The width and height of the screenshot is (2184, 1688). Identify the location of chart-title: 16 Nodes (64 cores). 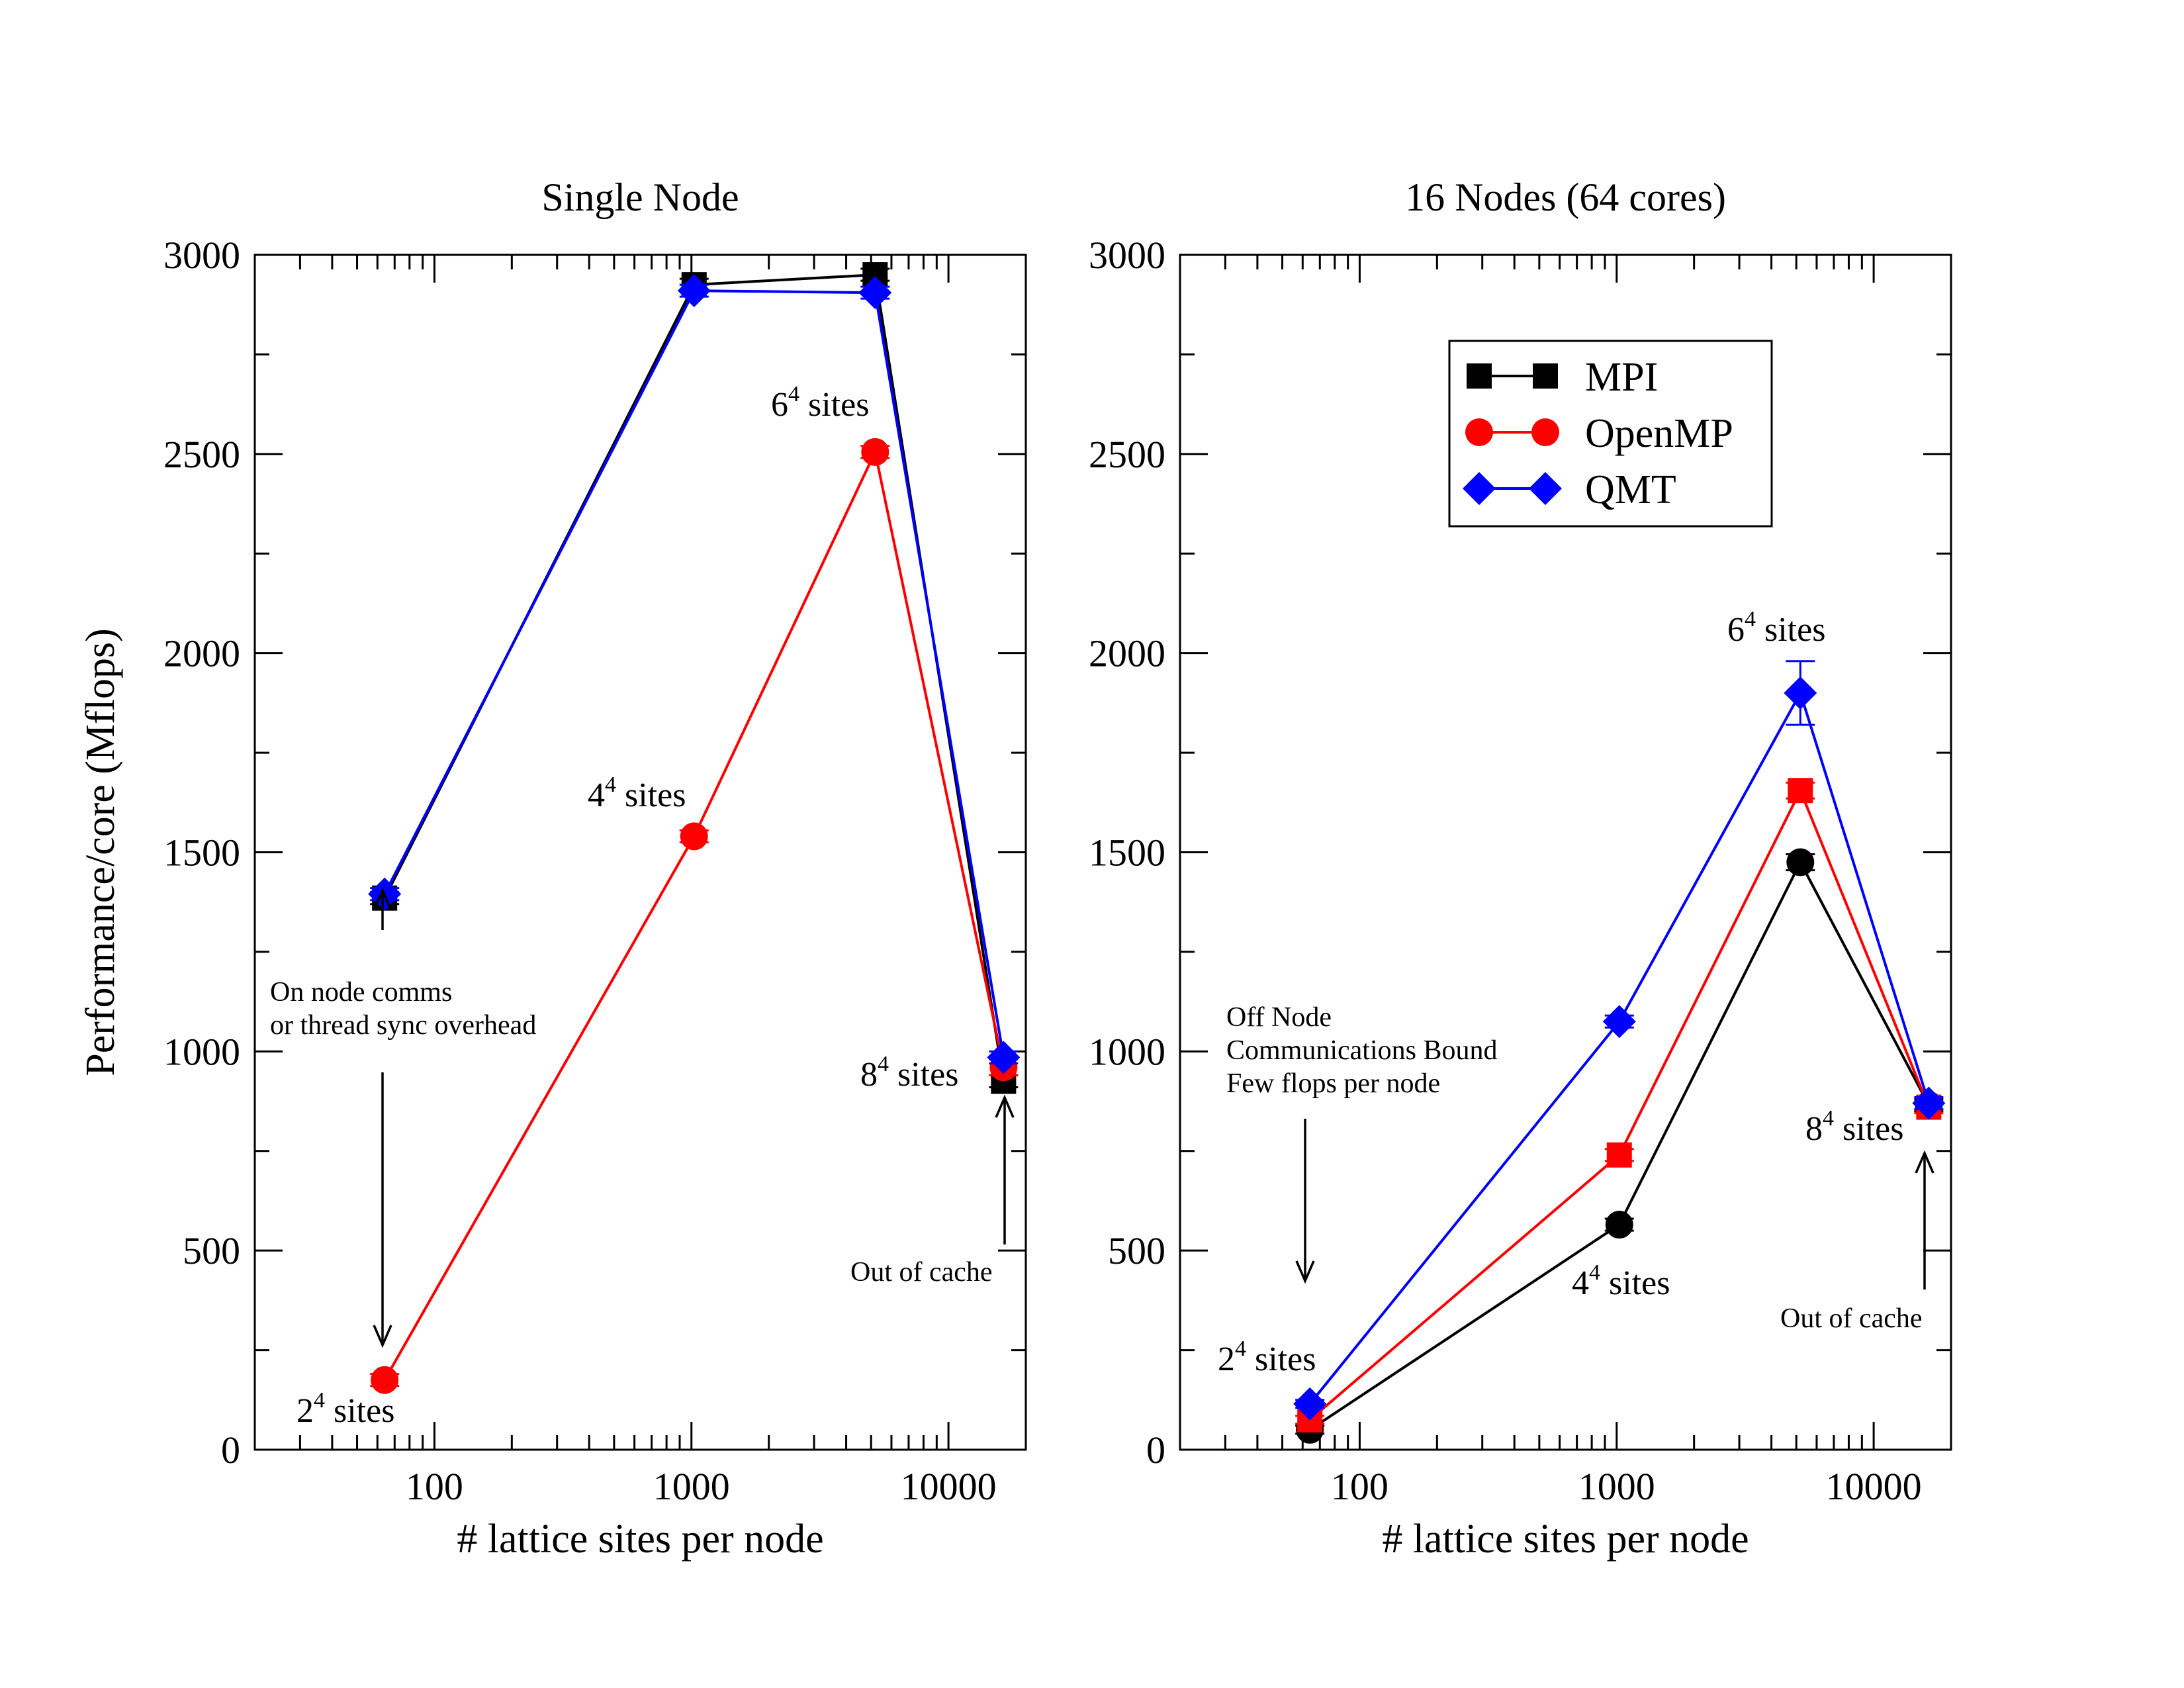
(1565, 197).